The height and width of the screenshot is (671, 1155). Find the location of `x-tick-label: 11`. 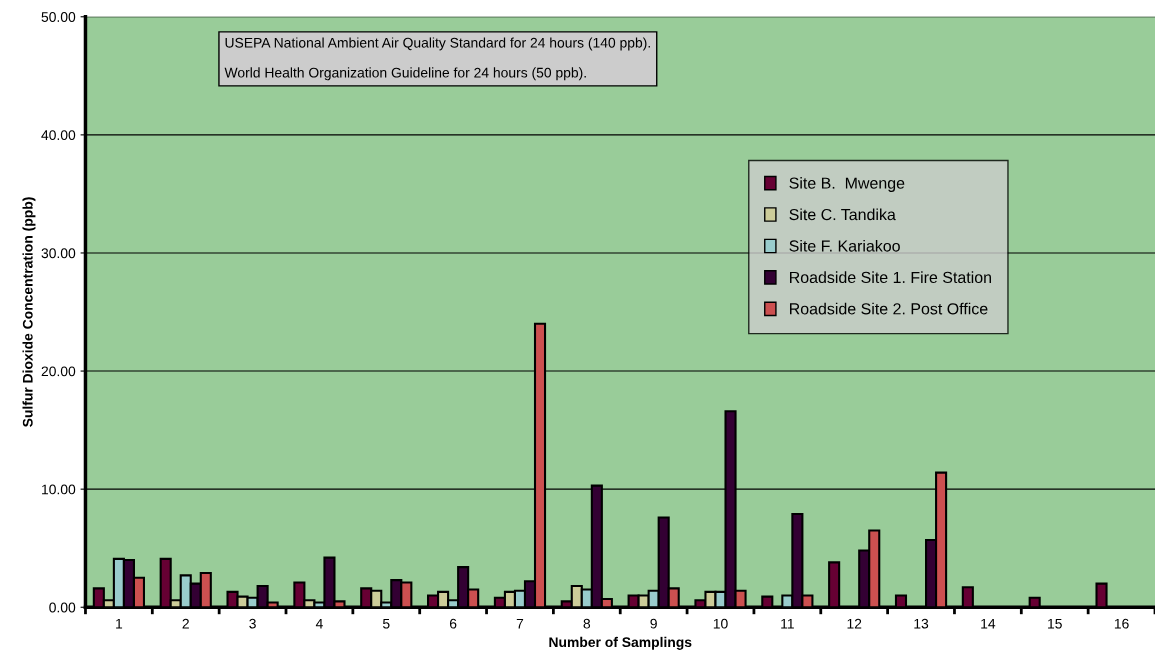

x-tick-label: 11 is located at coordinates (787, 623).